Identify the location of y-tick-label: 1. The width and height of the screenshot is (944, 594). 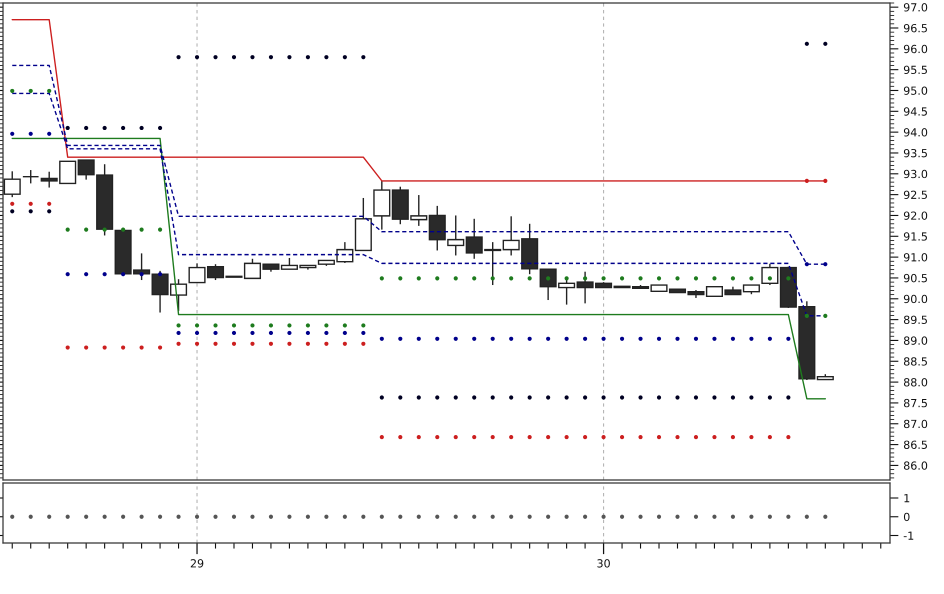
(907, 498).